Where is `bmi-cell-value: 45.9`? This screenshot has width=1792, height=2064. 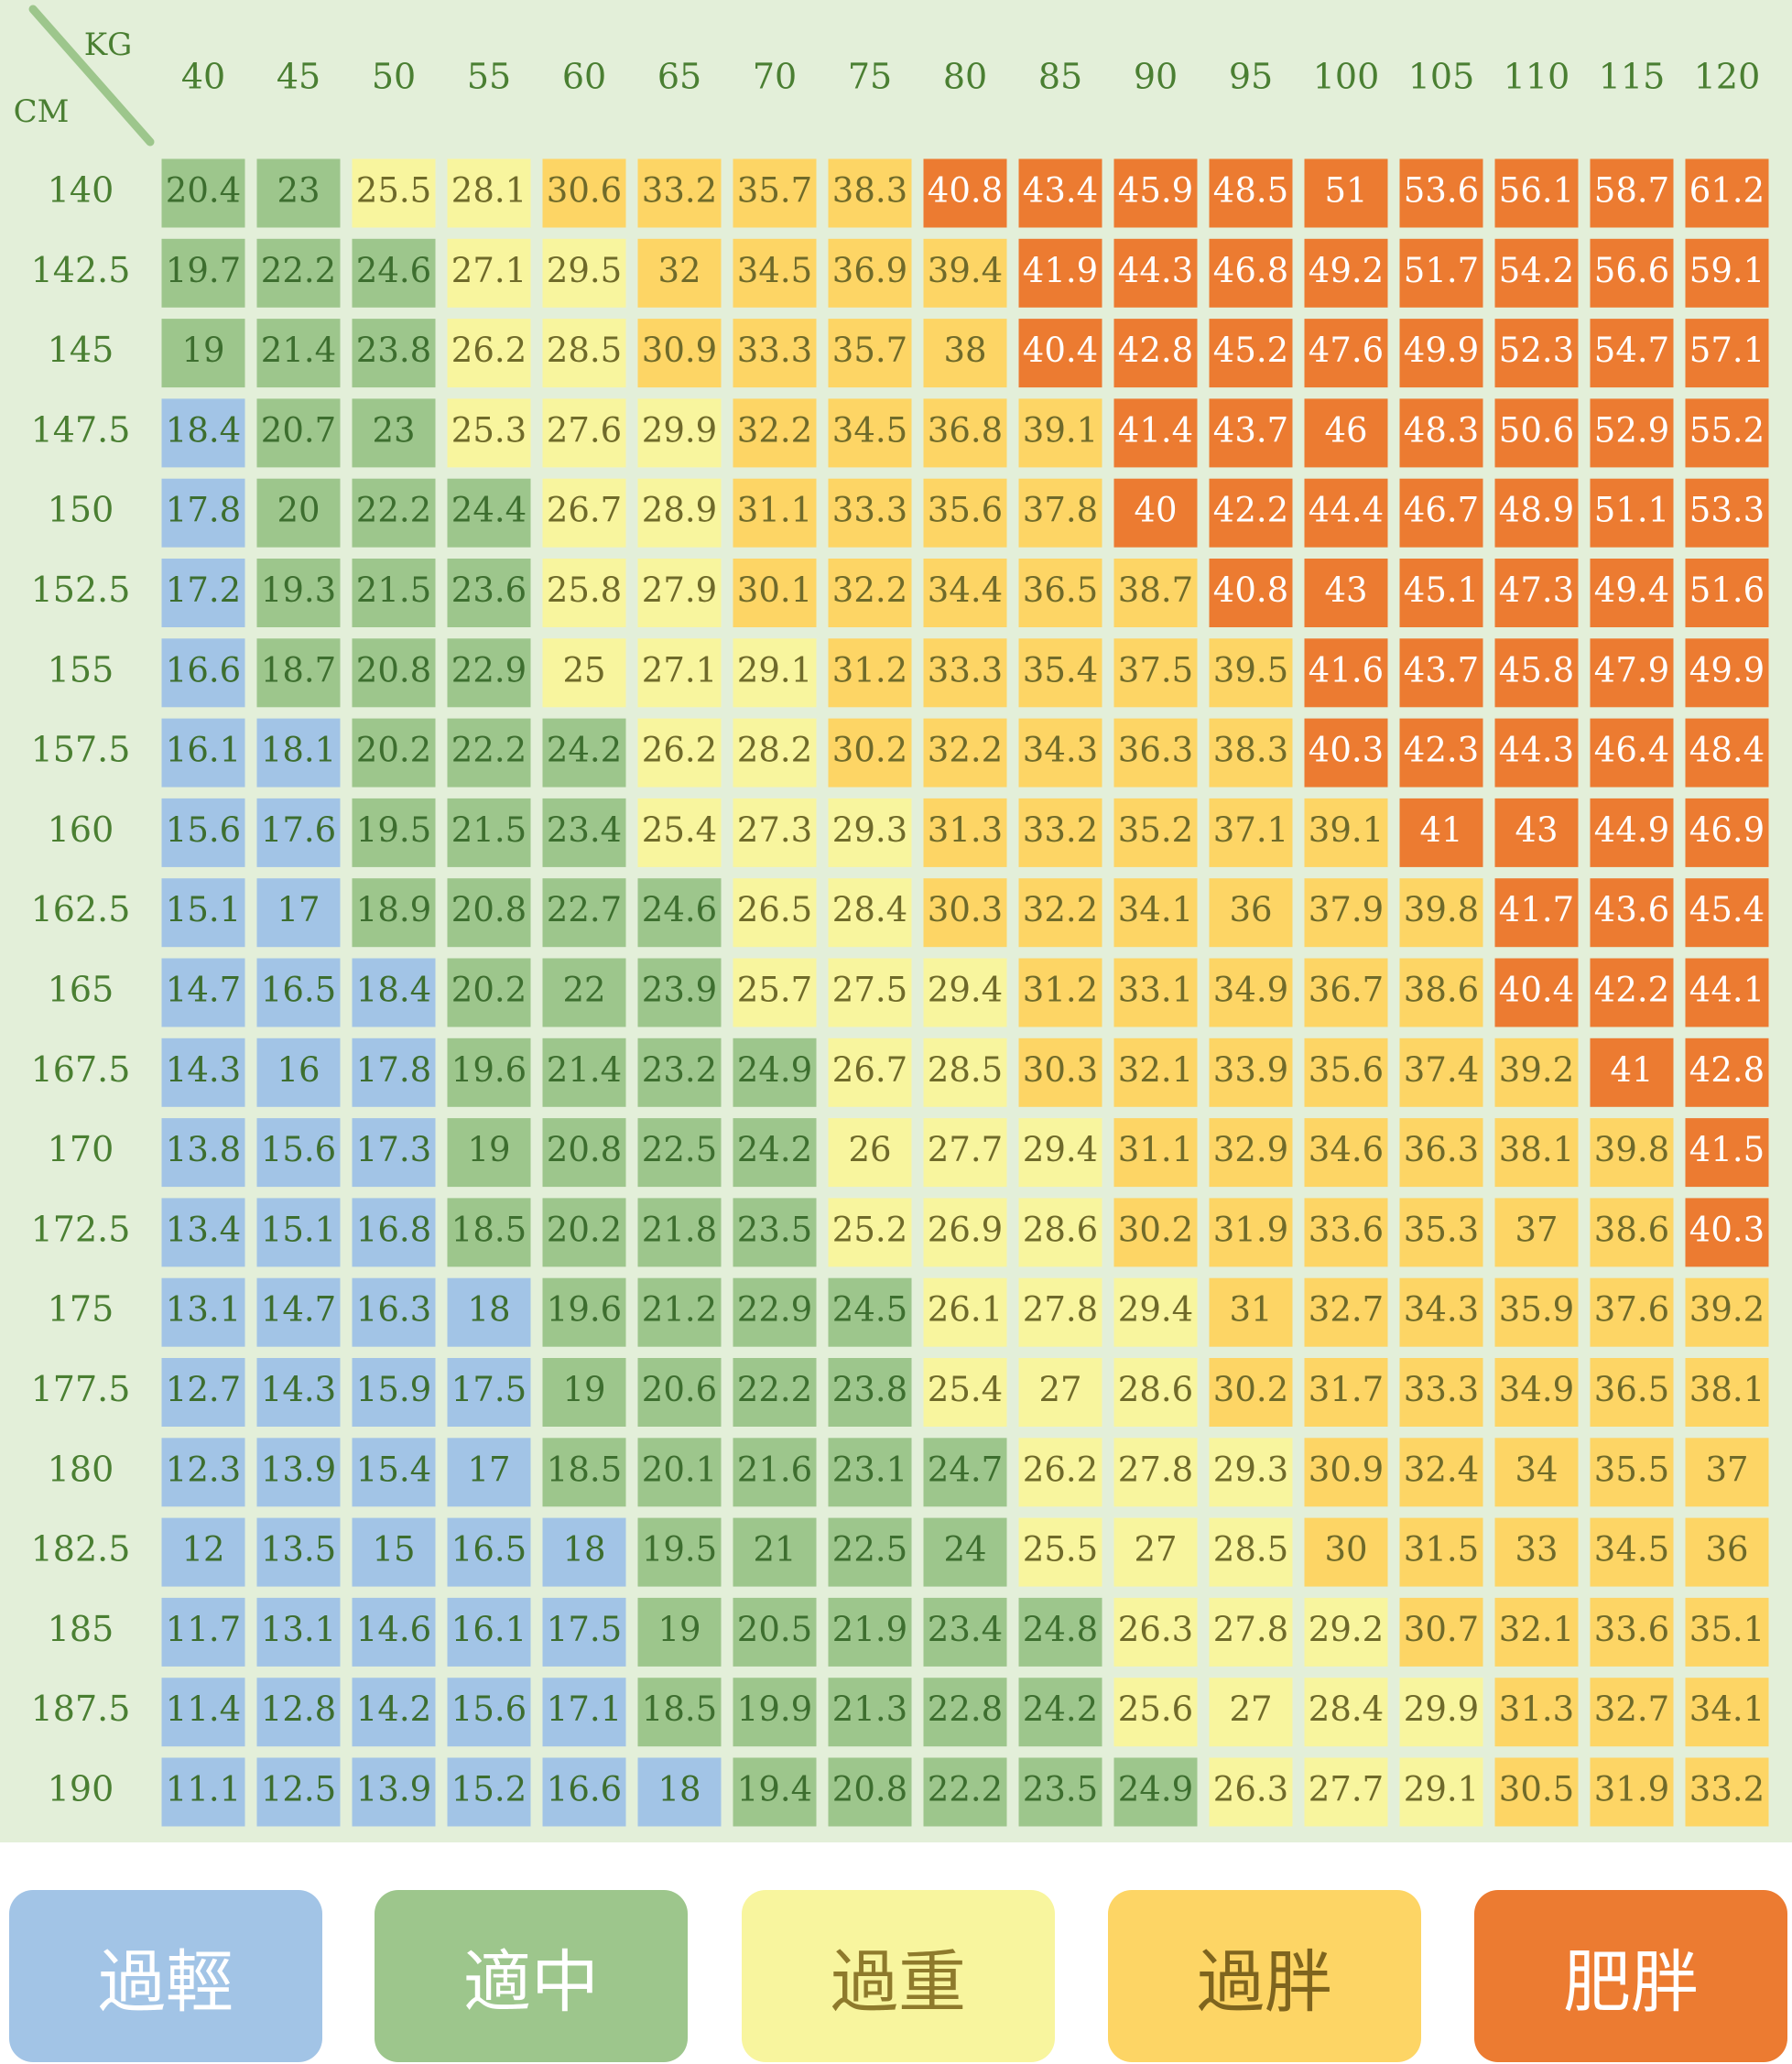
bmi-cell-value: 45.9 is located at coordinates (1155, 191).